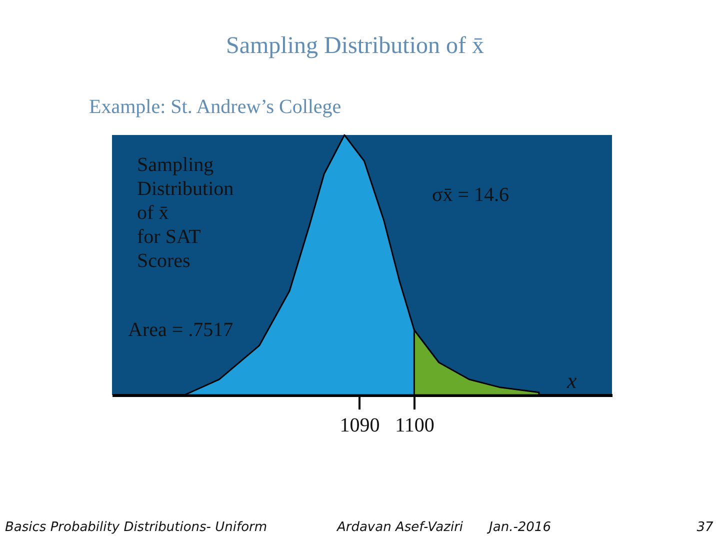 The height and width of the screenshot is (540, 720). I want to click on chart-subtitle: Example: St. Andrew’s College, so click(215, 107).